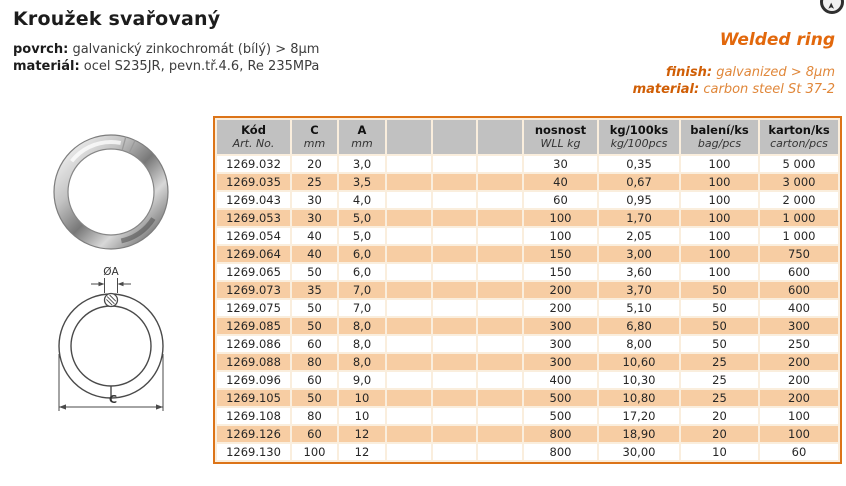 This screenshot has width=846, height=486. Describe the element at coordinates (689, 72) in the screenshot. I see `finish-label: finish:` at that location.